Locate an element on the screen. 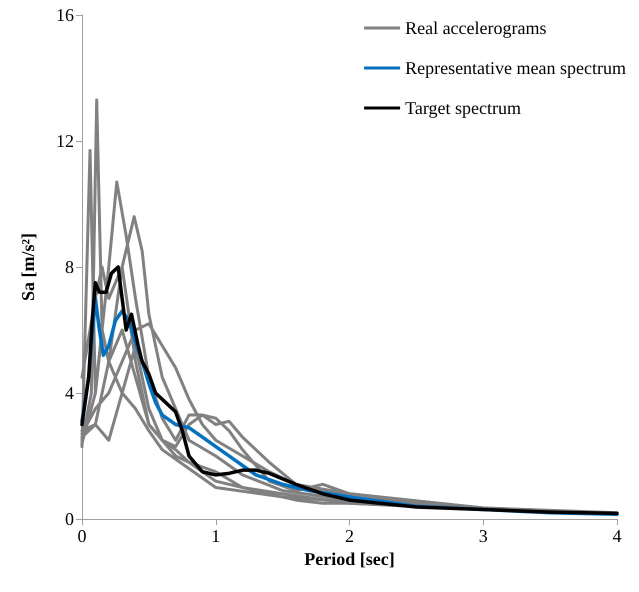 Image resolution: width=639 pixels, height=592 pixels. legend-label: Representative mean spectrum is located at coordinates (515, 68).